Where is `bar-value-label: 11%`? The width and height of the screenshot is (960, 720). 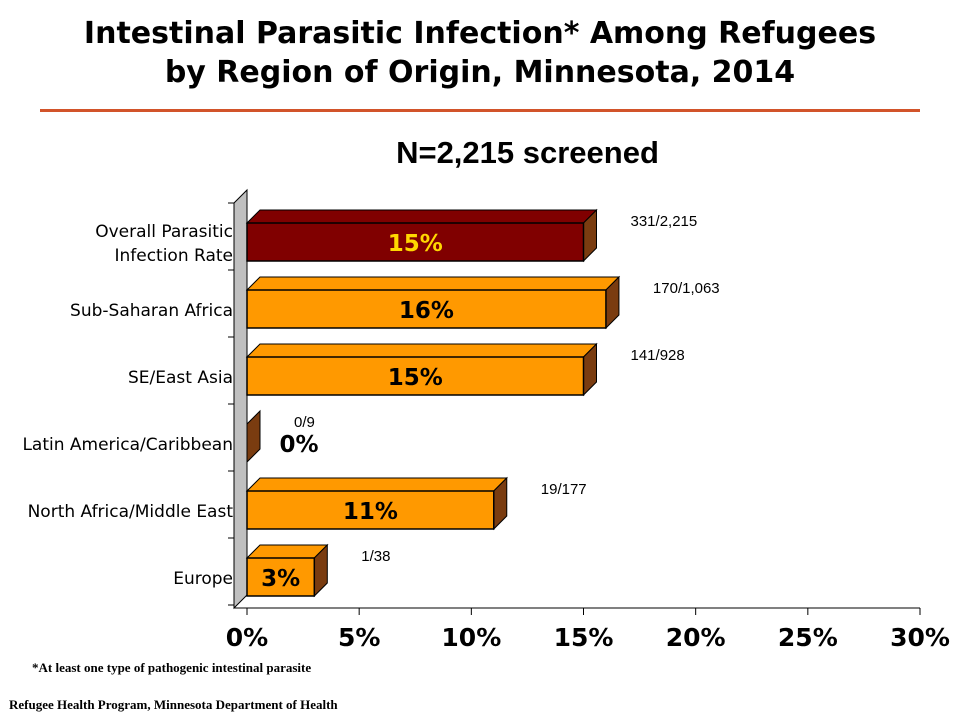 bar-value-label: 11% is located at coordinates (370, 512).